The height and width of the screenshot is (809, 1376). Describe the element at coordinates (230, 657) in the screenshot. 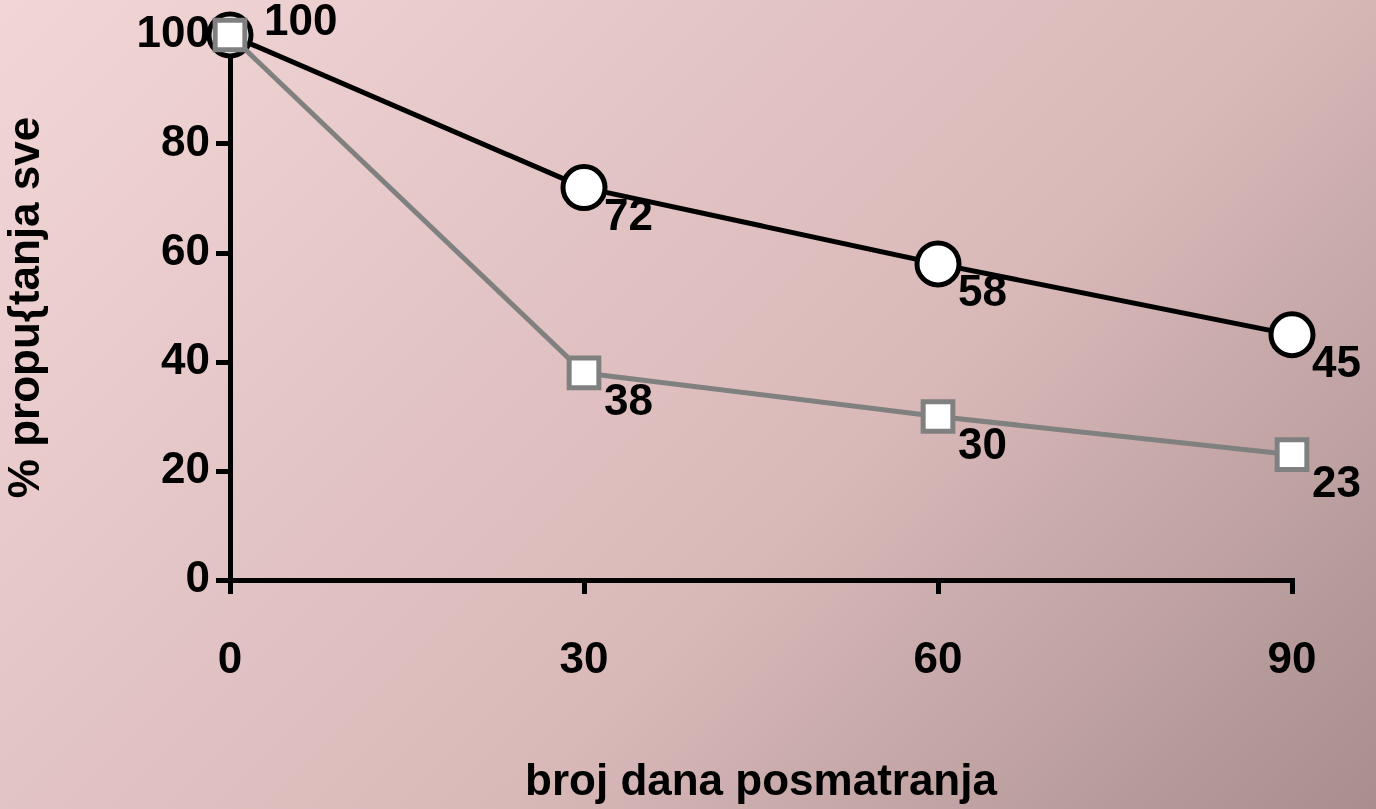

I see `x-tick-label: 0` at that location.